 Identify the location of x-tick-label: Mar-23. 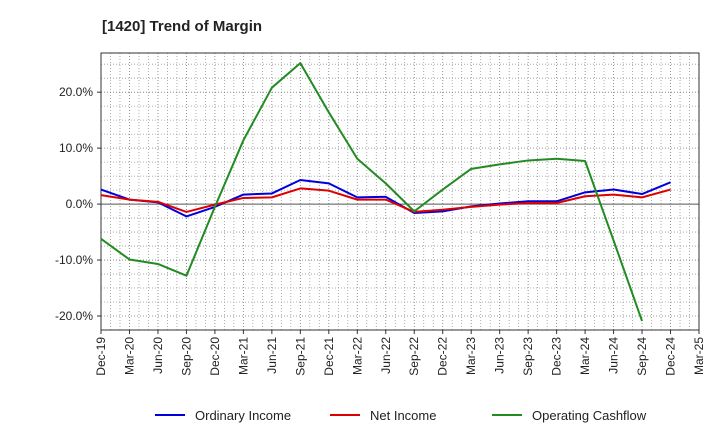
(471, 356).